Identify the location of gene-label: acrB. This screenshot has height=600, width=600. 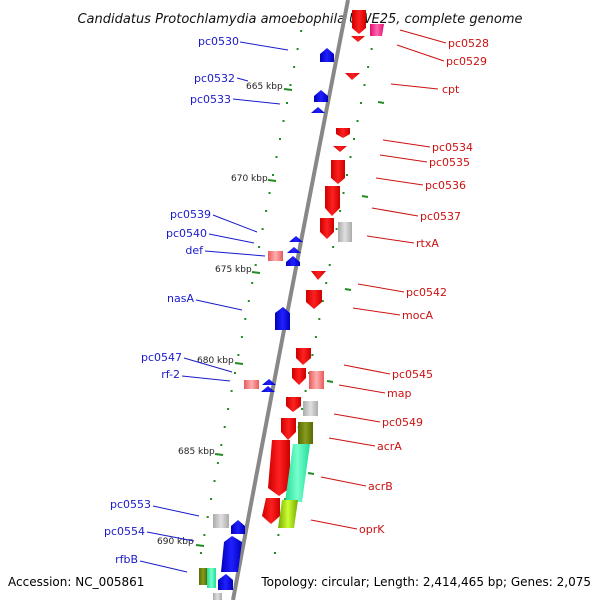
(380, 486).